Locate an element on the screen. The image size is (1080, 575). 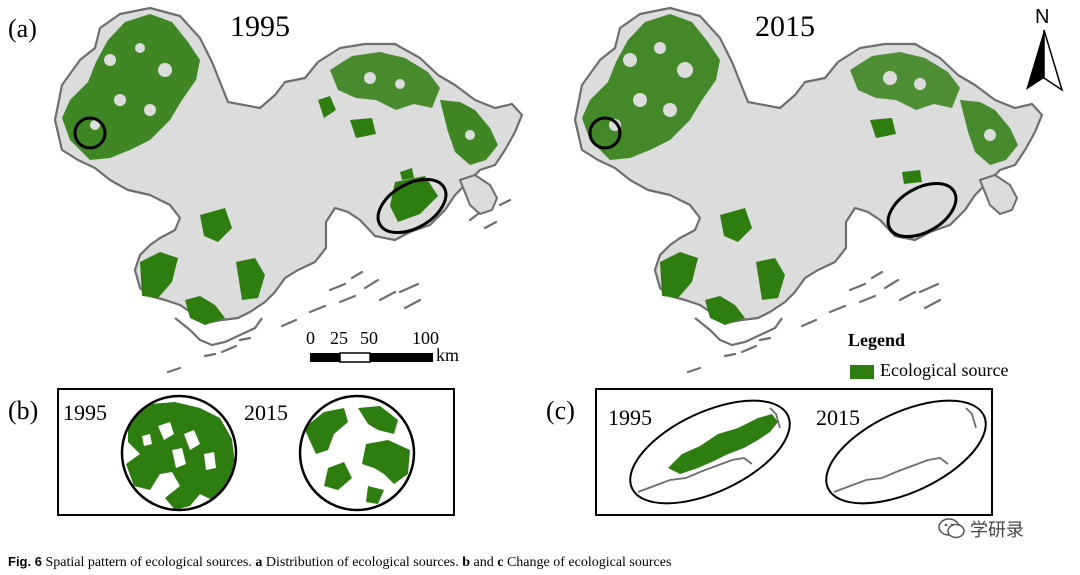
panel-b-zoom-2015 is located at coordinates (357, 453).